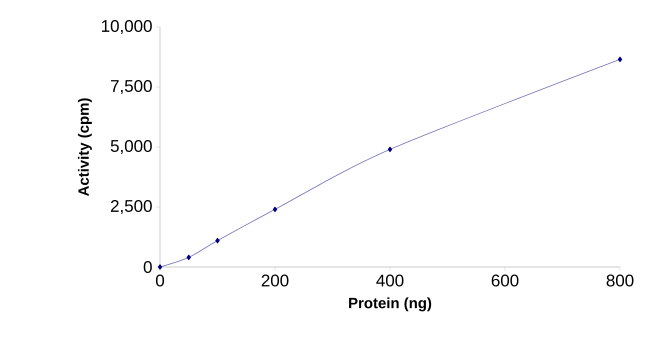  Describe the element at coordinates (390, 304) in the screenshot. I see `x-axis-title: Protein (ng)` at that location.